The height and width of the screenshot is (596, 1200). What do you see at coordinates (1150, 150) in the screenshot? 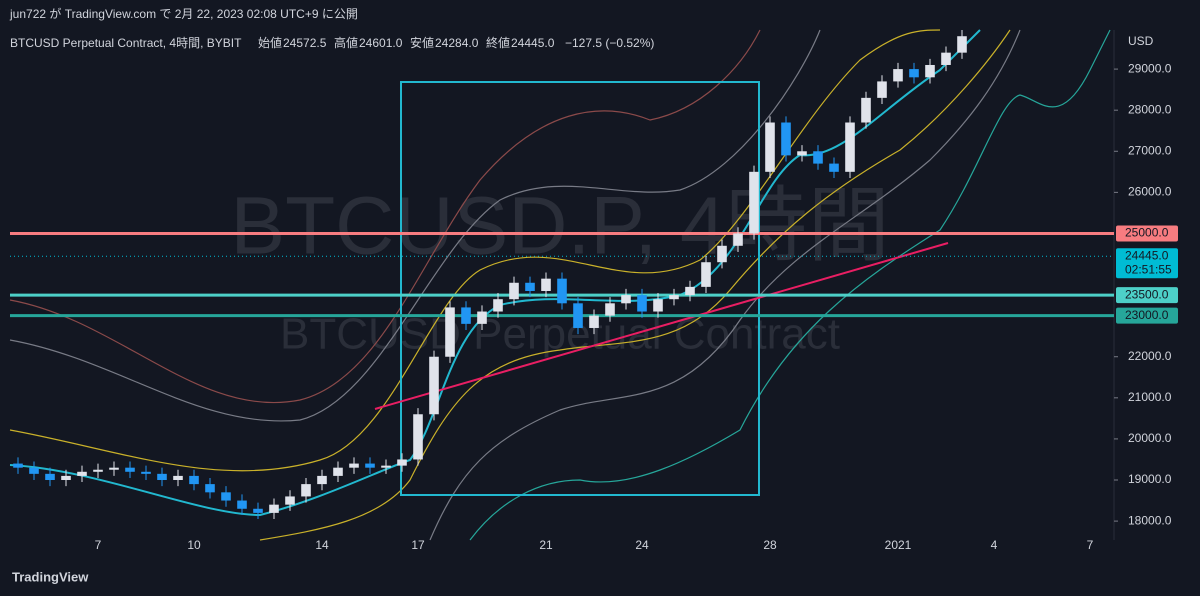
I see `y-tick-label: 27000.0` at bounding box center [1150, 150].